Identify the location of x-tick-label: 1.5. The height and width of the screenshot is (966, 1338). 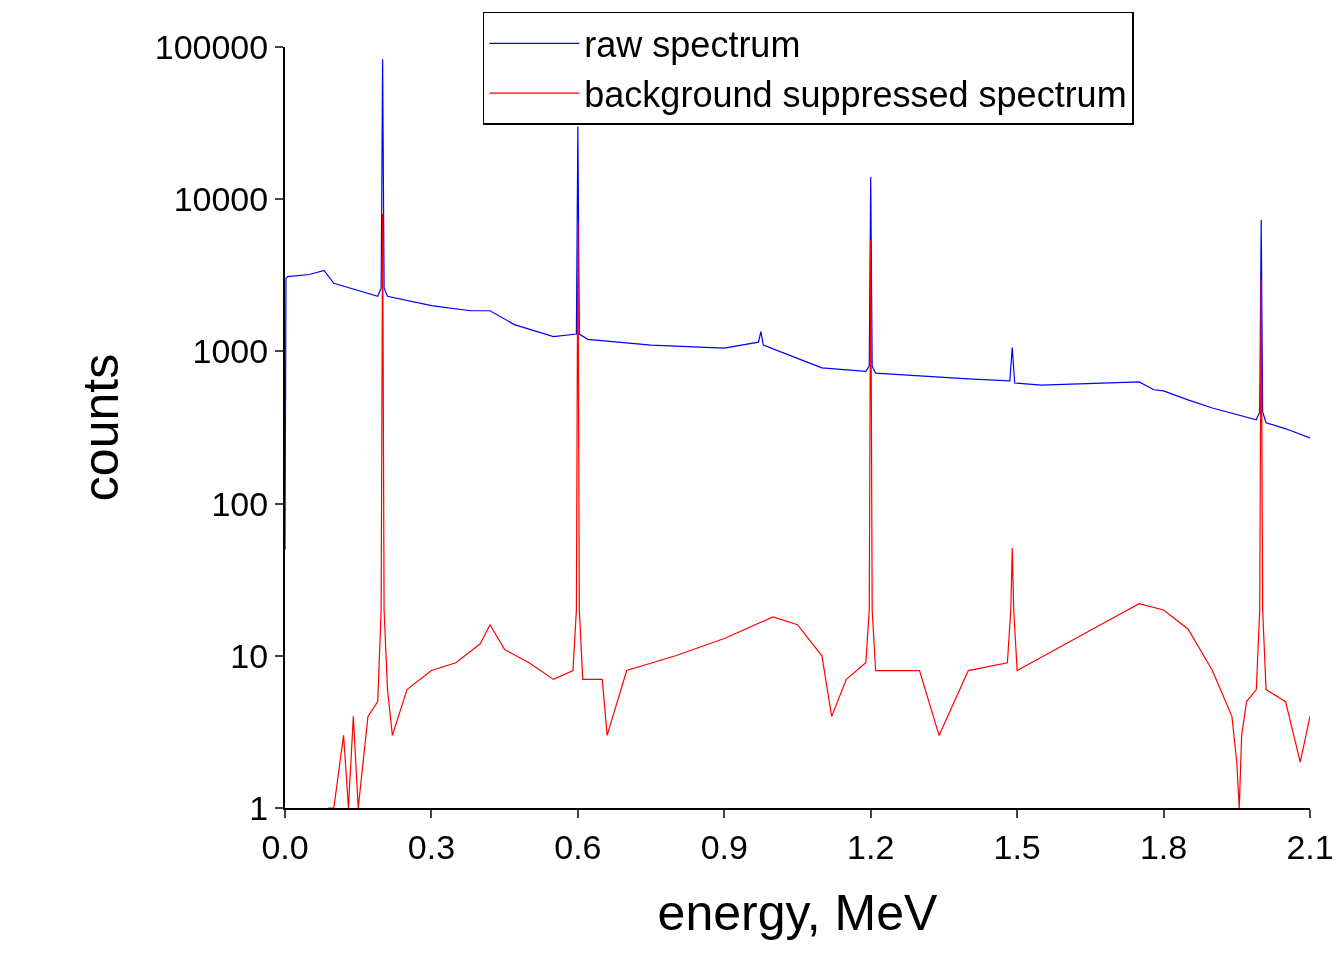
(1017, 846).